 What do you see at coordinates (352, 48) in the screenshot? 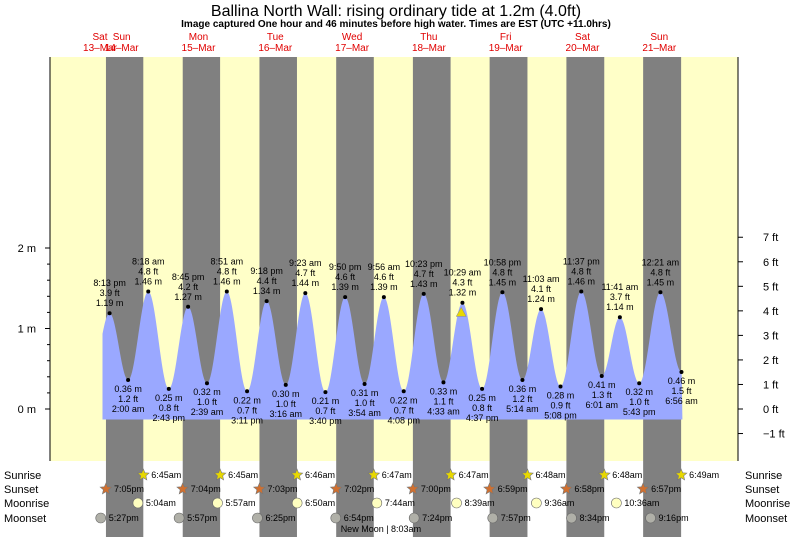
I see `date-label: 17–Mar` at bounding box center [352, 48].